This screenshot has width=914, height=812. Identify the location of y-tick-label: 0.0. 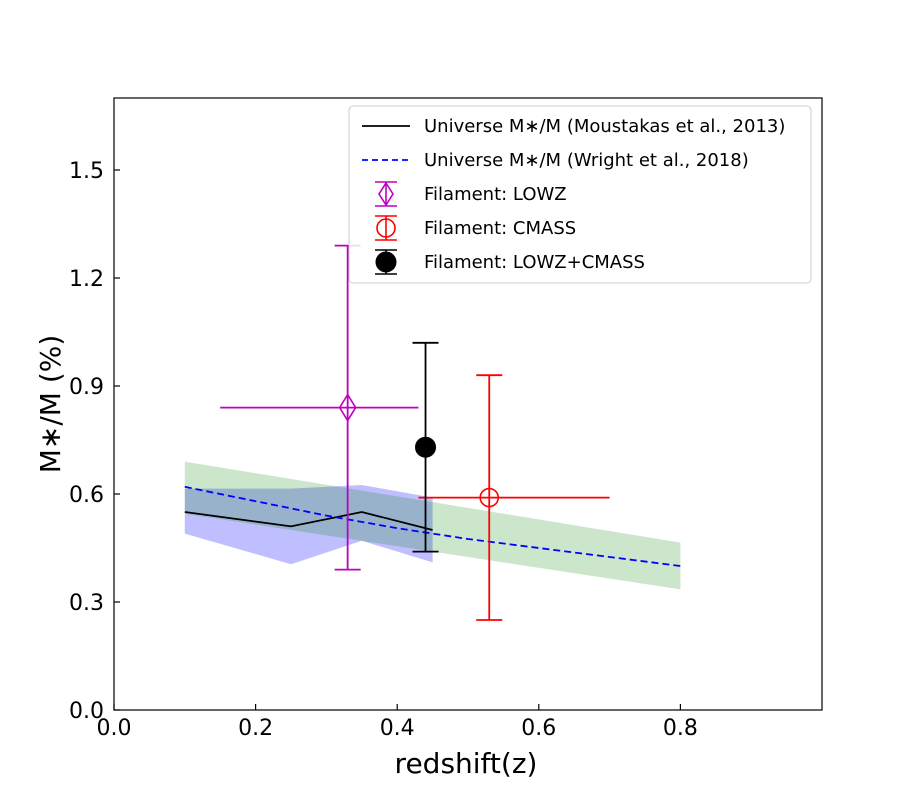
(86, 711).